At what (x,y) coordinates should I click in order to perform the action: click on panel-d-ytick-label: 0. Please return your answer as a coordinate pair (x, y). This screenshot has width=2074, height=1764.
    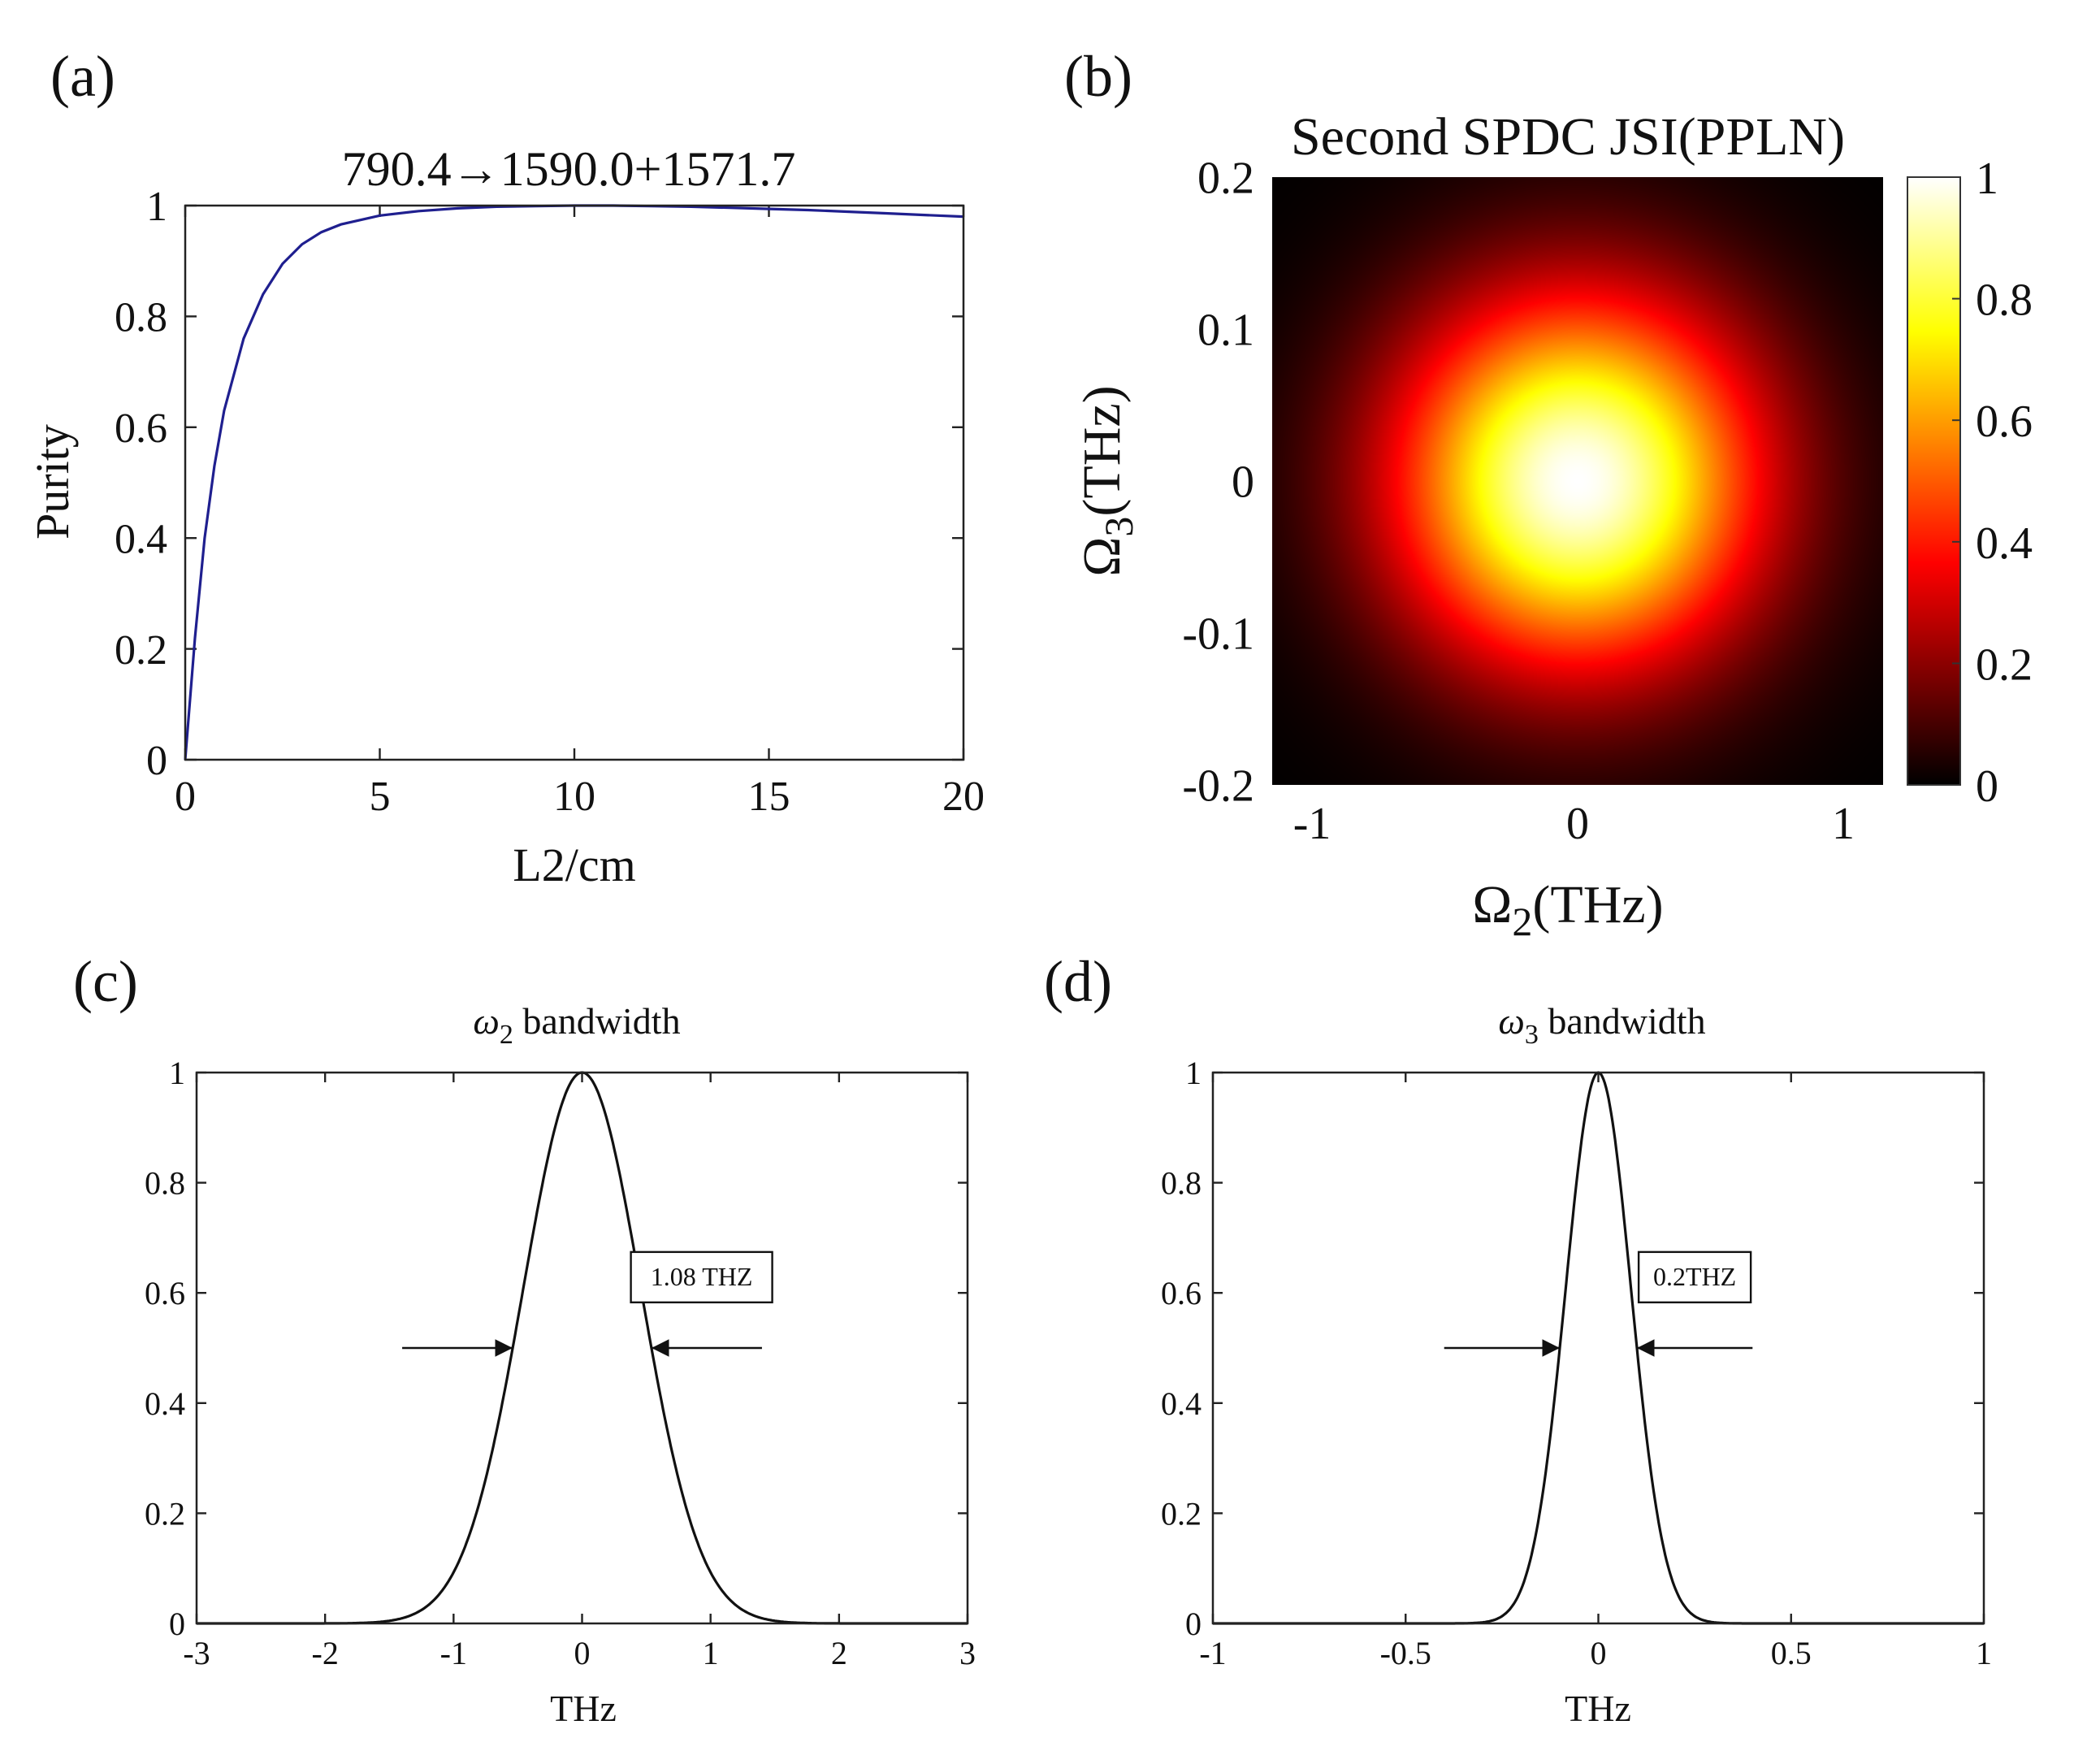
    Looking at the image, I should click on (1193, 1624).